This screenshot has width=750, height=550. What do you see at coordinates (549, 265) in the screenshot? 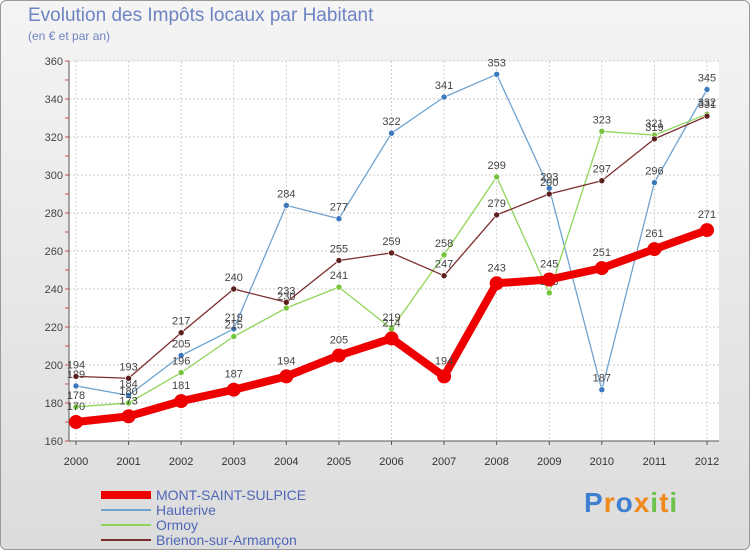
I see `data-label: 245` at bounding box center [549, 265].